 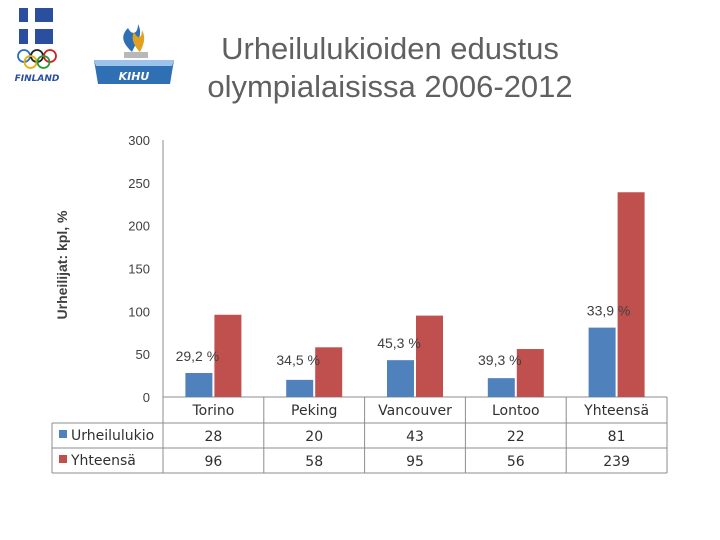 I want to click on table-cell-urheilulukio: 43, so click(x=415, y=437).